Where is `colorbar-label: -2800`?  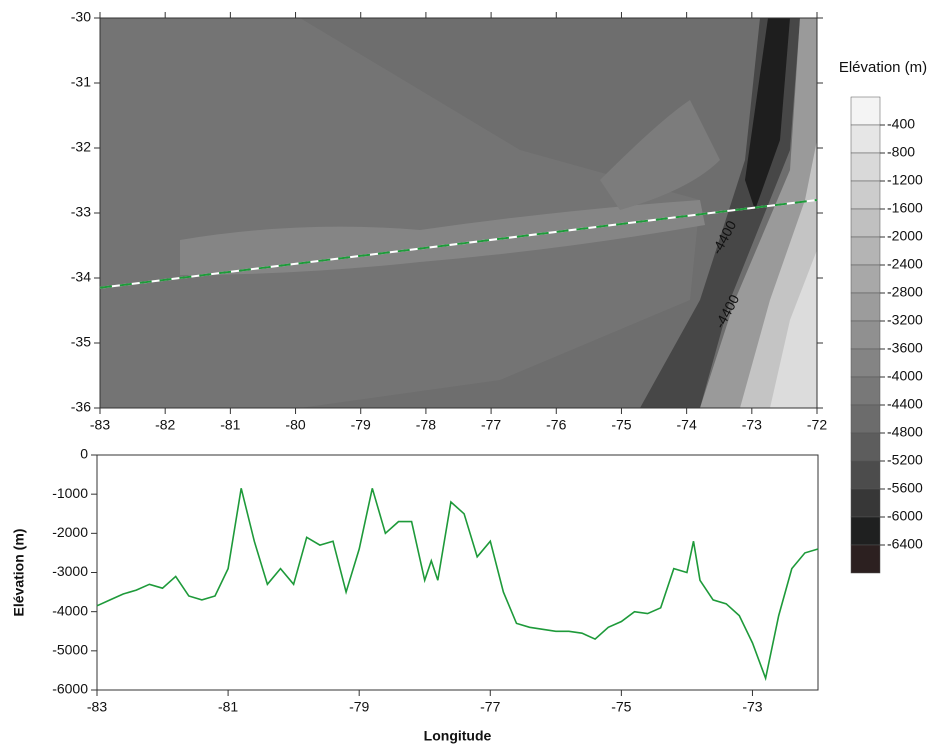 colorbar-label: -2800 is located at coordinates (905, 292).